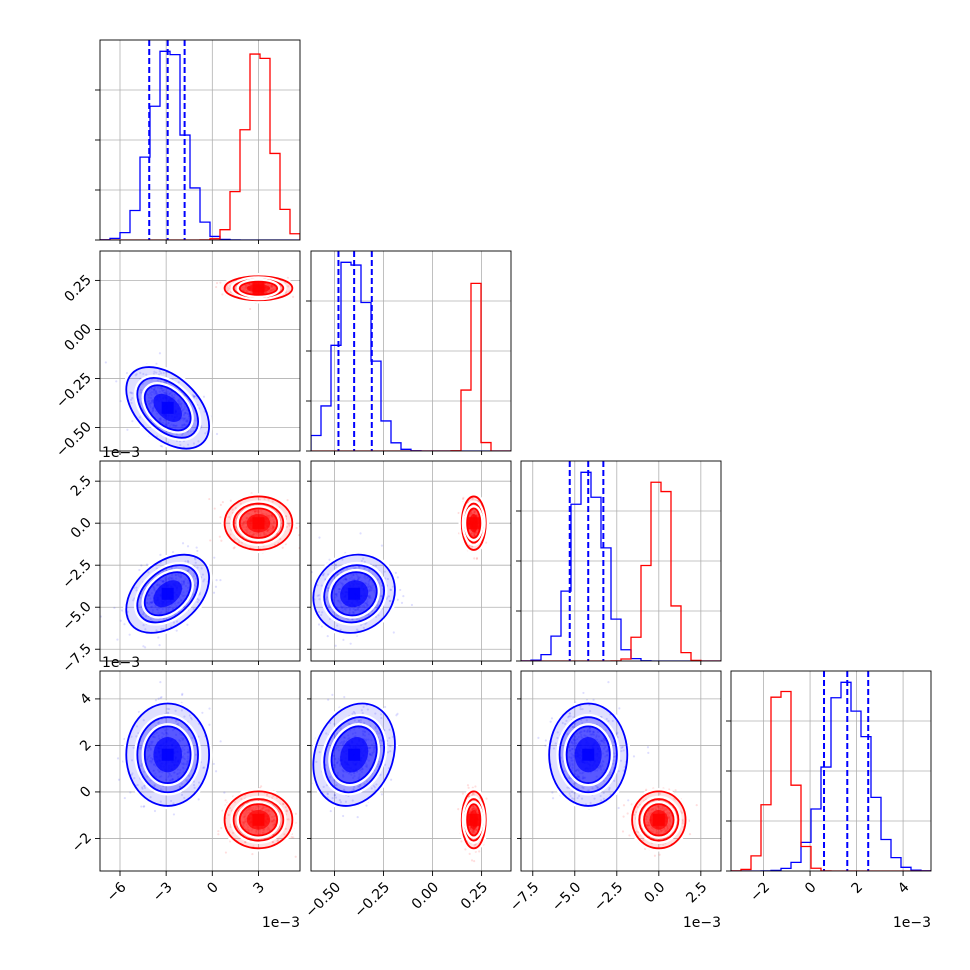  I want to click on x-tick-label: −0.25, so click(373, 900).